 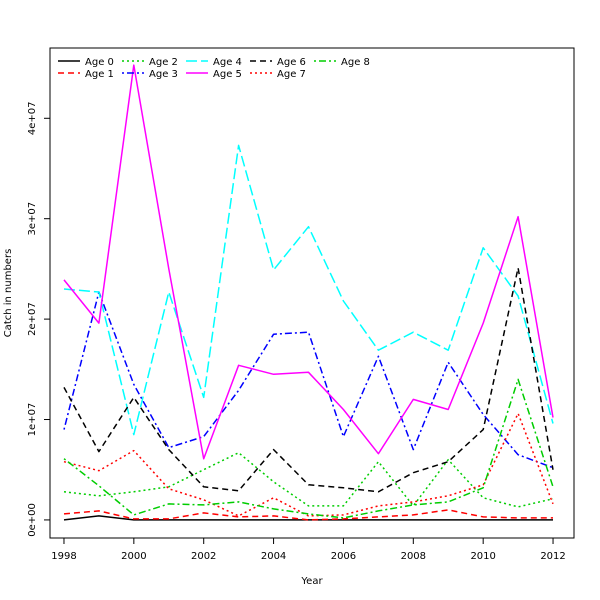 I want to click on legend-label: Age 3, so click(x=163, y=74).